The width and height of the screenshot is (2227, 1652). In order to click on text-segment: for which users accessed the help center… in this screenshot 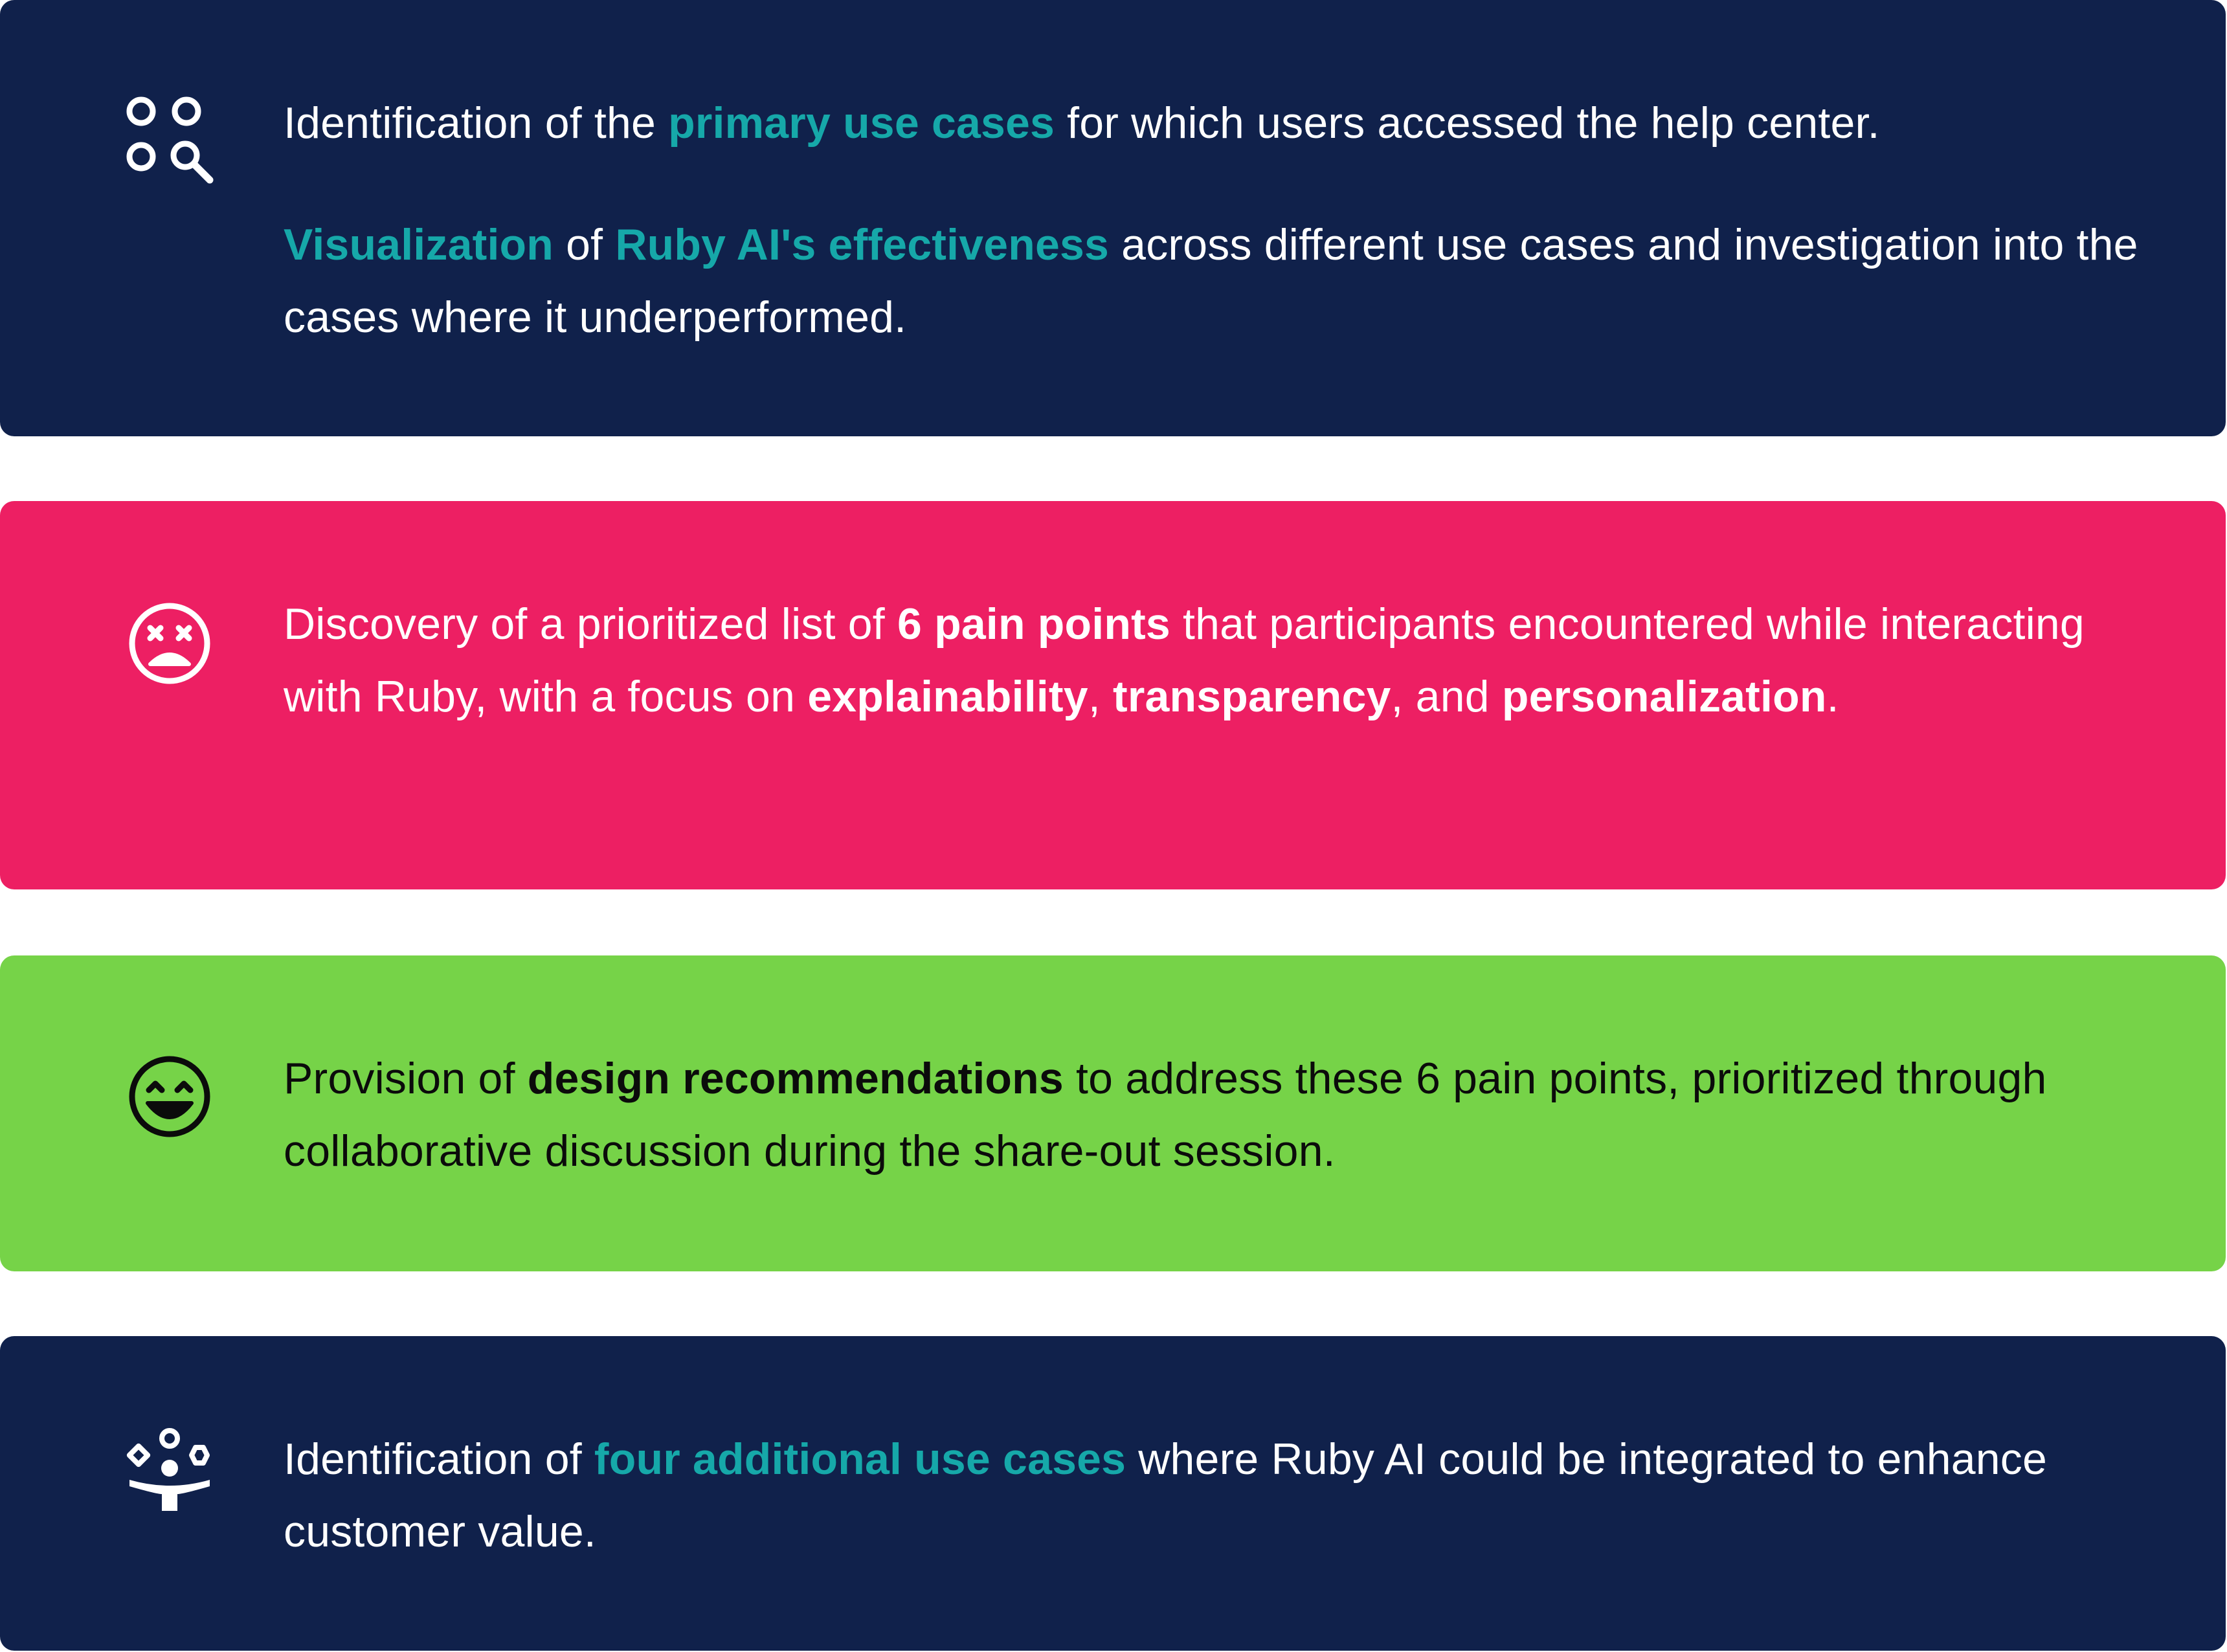, I will do `click(1467, 123)`.